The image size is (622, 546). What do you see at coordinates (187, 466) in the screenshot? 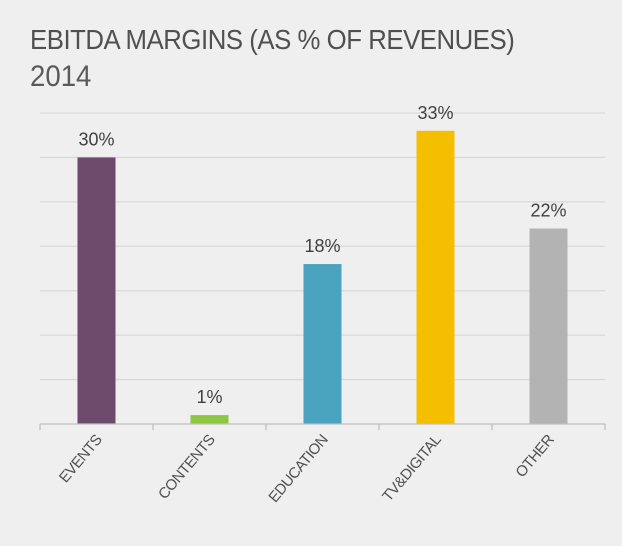
I see `tick-label-contents: CONTENTS` at bounding box center [187, 466].